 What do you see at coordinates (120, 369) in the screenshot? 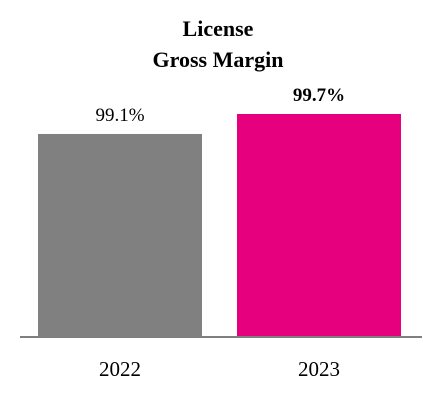
I see `x-tick-label-2022: 2022` at bounding box center [120, 369].